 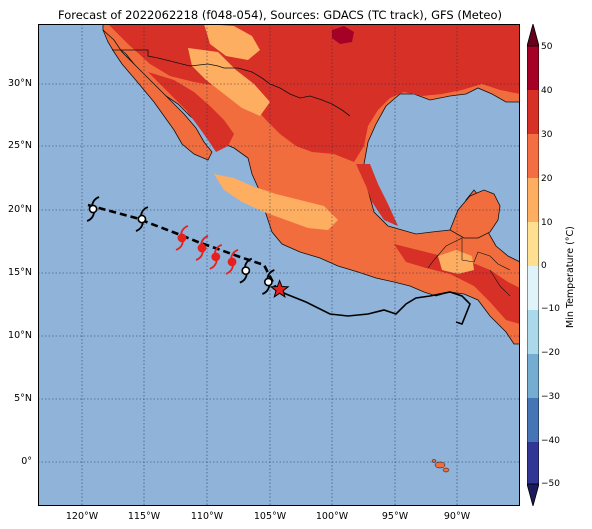 I want to click on colorbar, so click(x=533, y=265).